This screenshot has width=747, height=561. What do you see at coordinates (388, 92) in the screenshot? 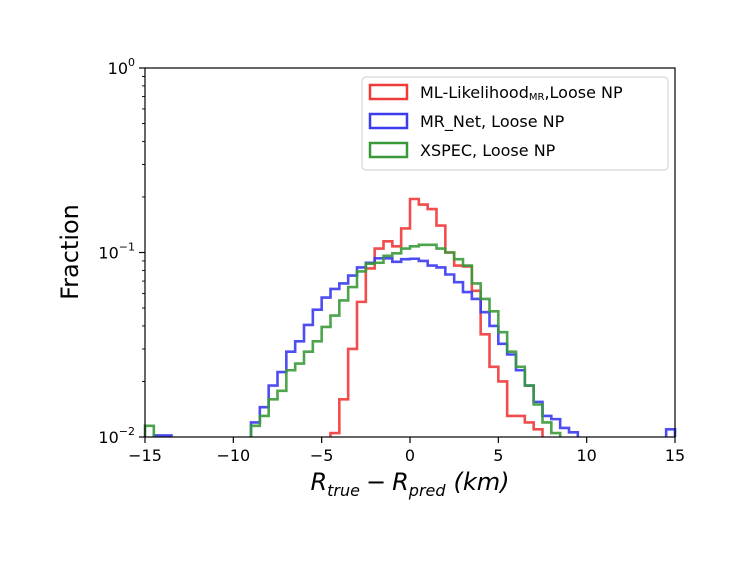
I see `legend-swatch-ml-likelihood` at bounding box center [388, 92].